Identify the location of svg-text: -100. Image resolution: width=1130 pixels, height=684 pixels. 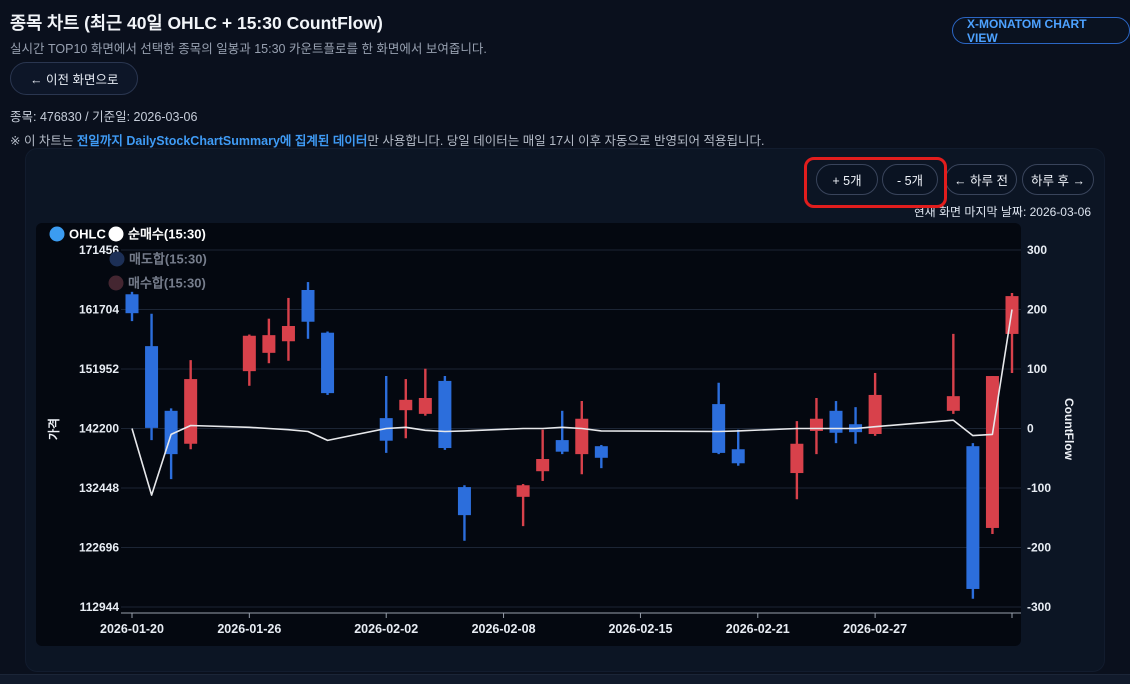
(1039, 488).